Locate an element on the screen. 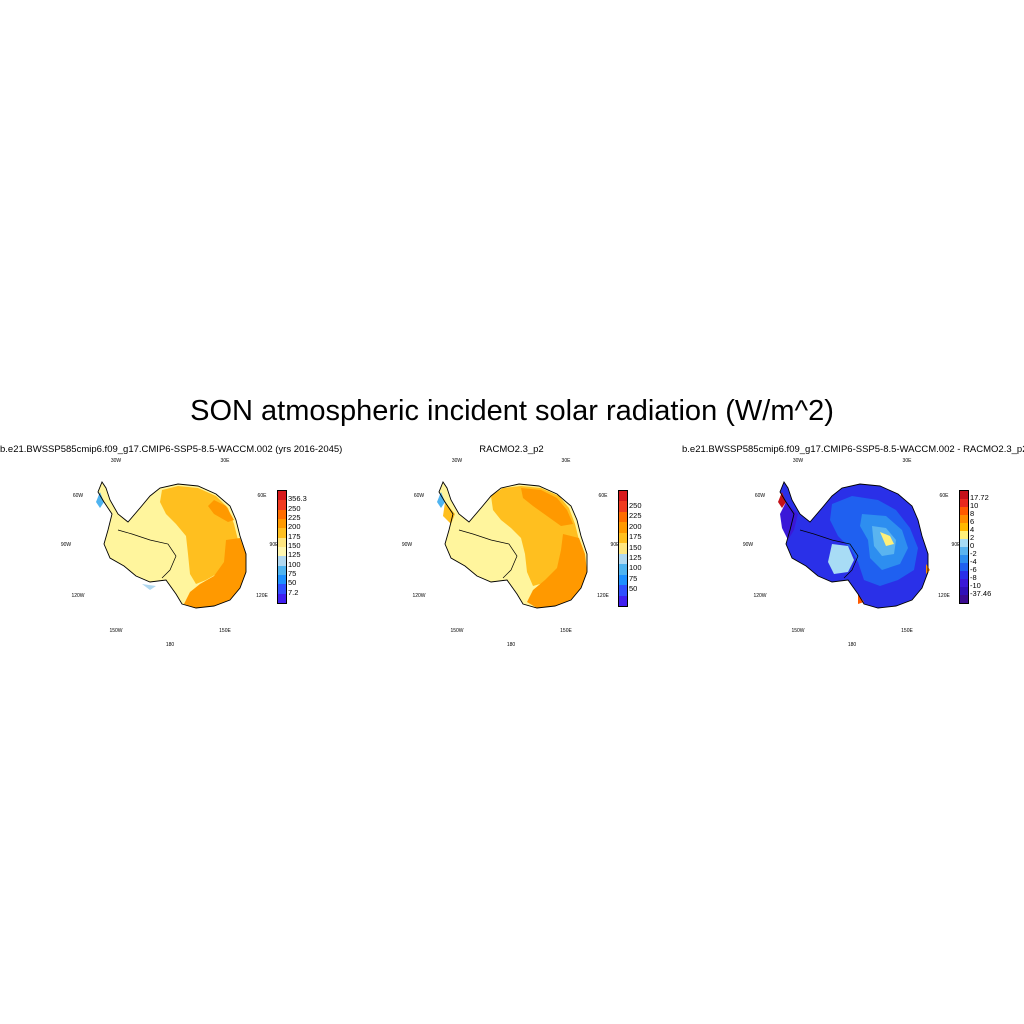 This screenshot has width=1024, height=1024. ross-region is located at coordinates (841, 559).